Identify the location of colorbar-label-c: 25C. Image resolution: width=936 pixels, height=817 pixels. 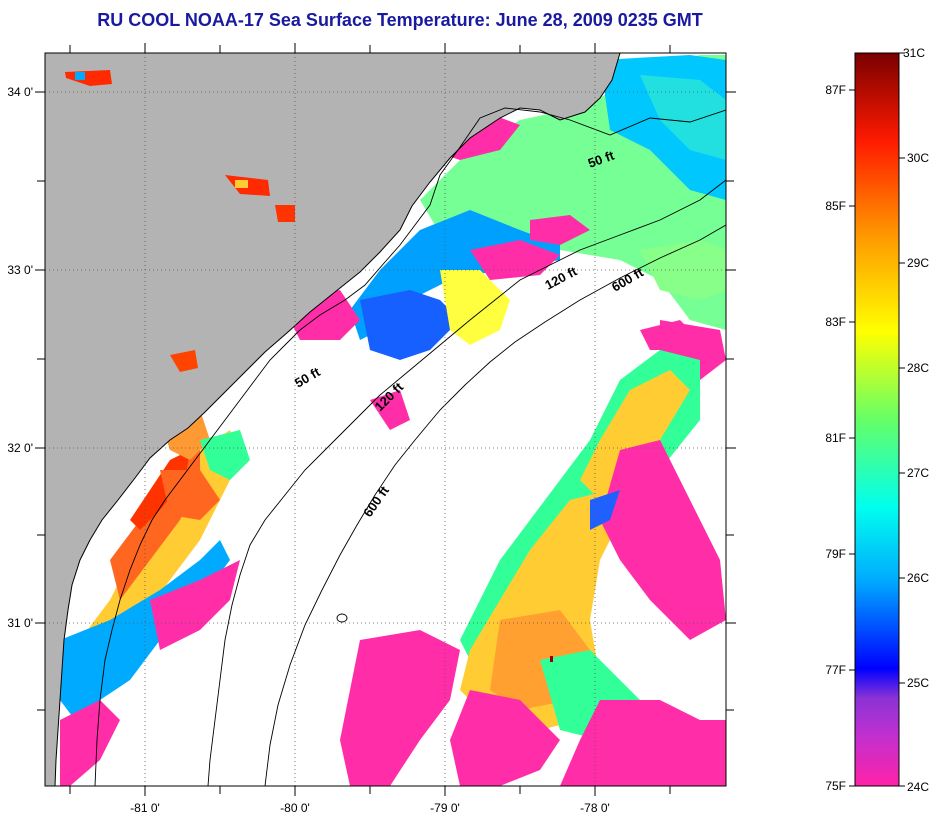
(918, 683).